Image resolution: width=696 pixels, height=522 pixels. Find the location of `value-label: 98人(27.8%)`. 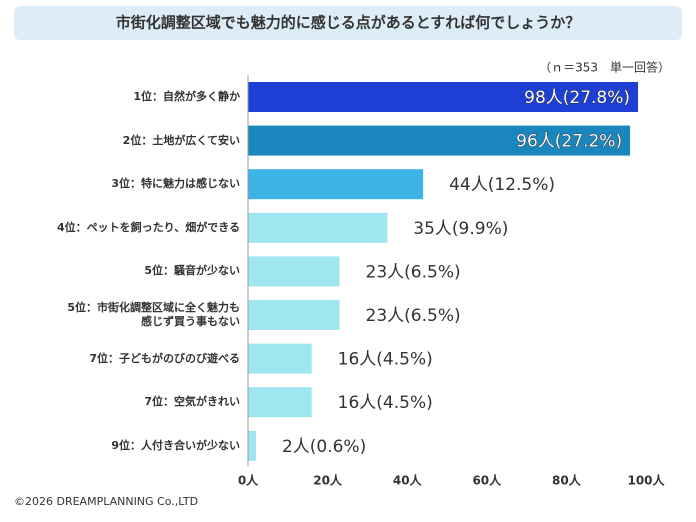

value-label: 98人(27.8%) is located at coordinates (577, 98).